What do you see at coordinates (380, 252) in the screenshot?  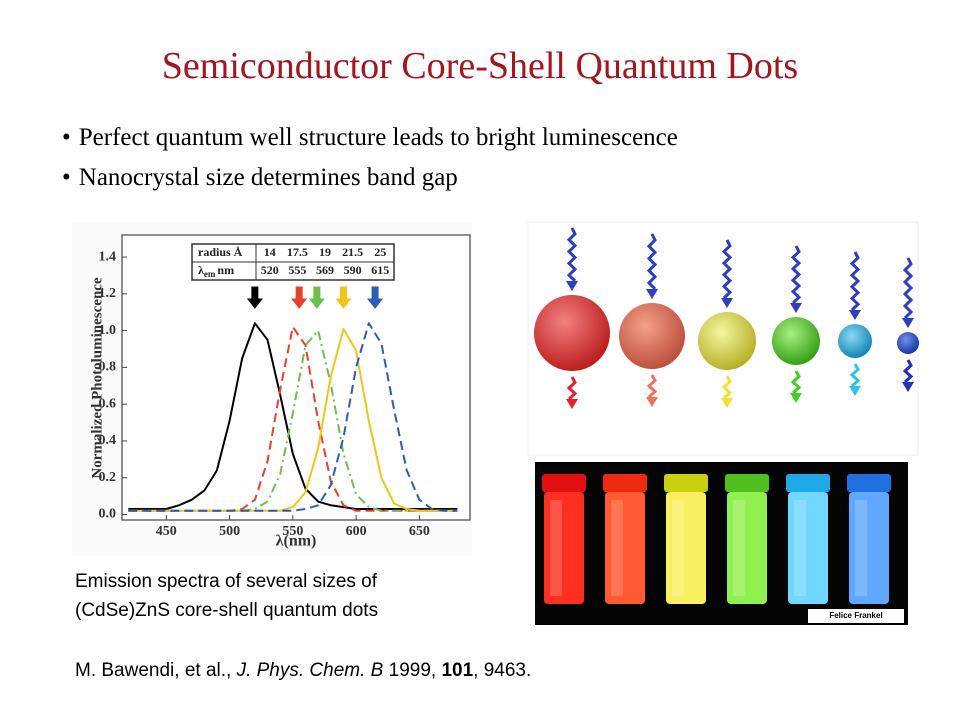 I see `inset-radius: 25` at bounding box center [380, 252].